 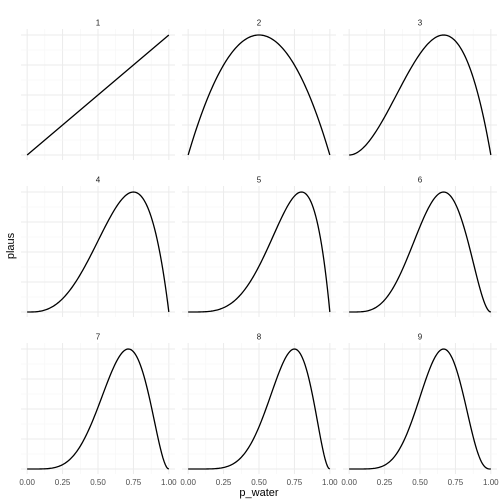 I want to click on facet-panel-9: 9 0.00 0.25 0.50 0.75 1.00, so click(x=420, y=410).